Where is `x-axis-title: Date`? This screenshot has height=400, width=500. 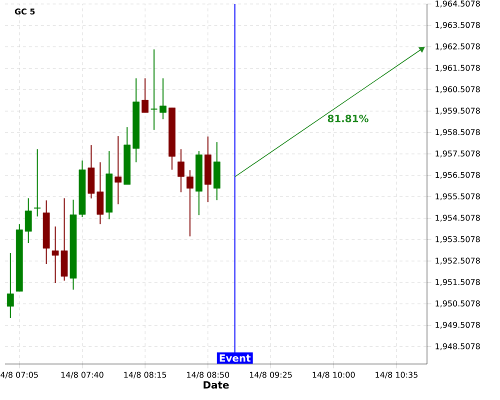
x-axis-title: Date is located at coordinates (216, 385).